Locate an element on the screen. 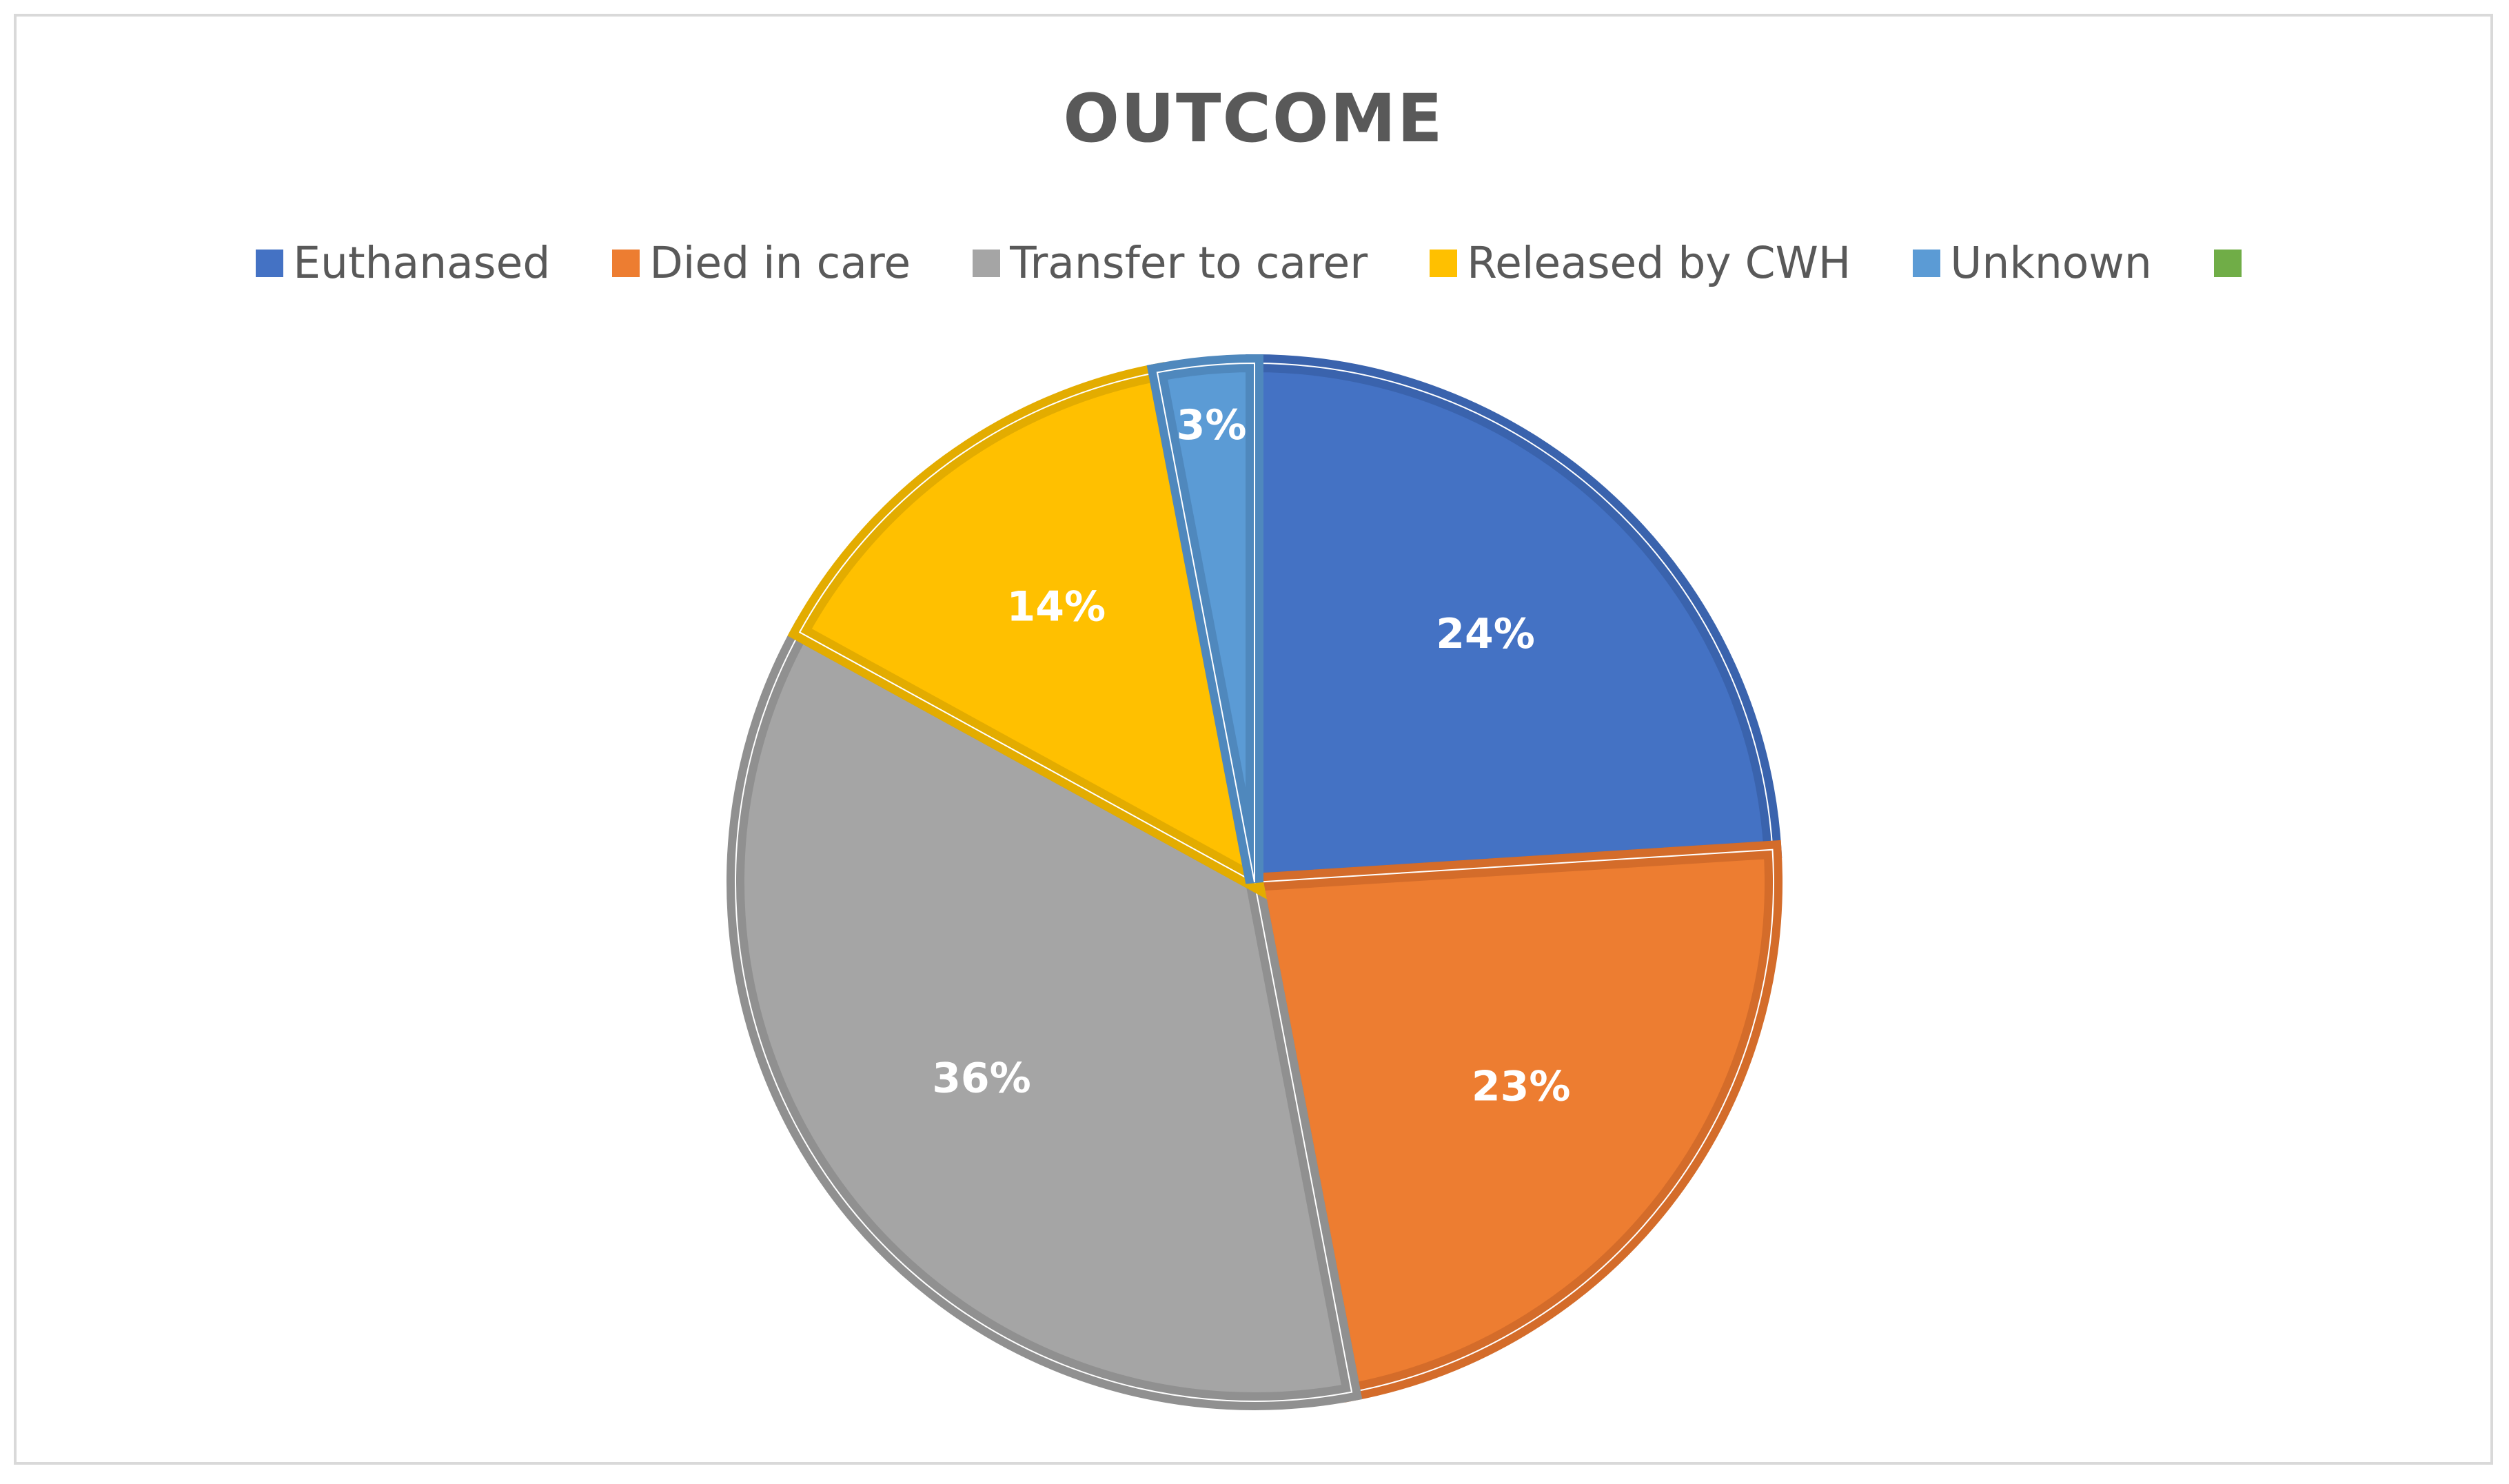  data-label: 23% is located at coordinates (1521, 1087).